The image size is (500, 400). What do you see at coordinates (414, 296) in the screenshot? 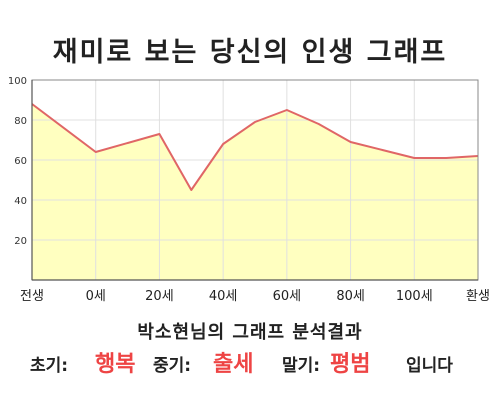
I see `x-tick-label: 100세` at bounding box center [414, 296].